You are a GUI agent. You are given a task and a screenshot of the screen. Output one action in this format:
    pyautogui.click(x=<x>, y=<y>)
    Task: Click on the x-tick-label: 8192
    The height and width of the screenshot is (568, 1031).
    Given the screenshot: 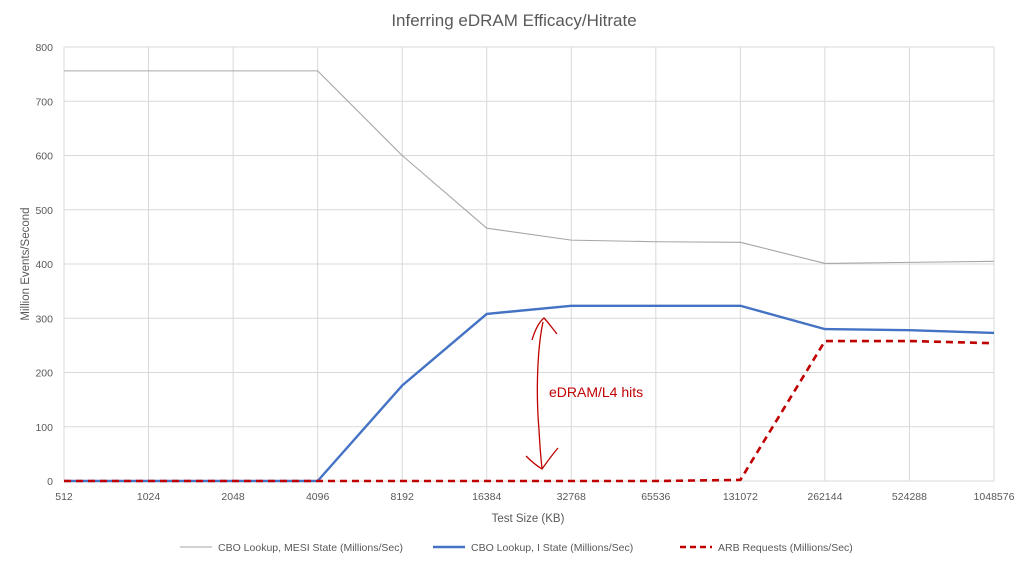 What is the action you would take?
    pyautogui.click(x=403, y=497)
    